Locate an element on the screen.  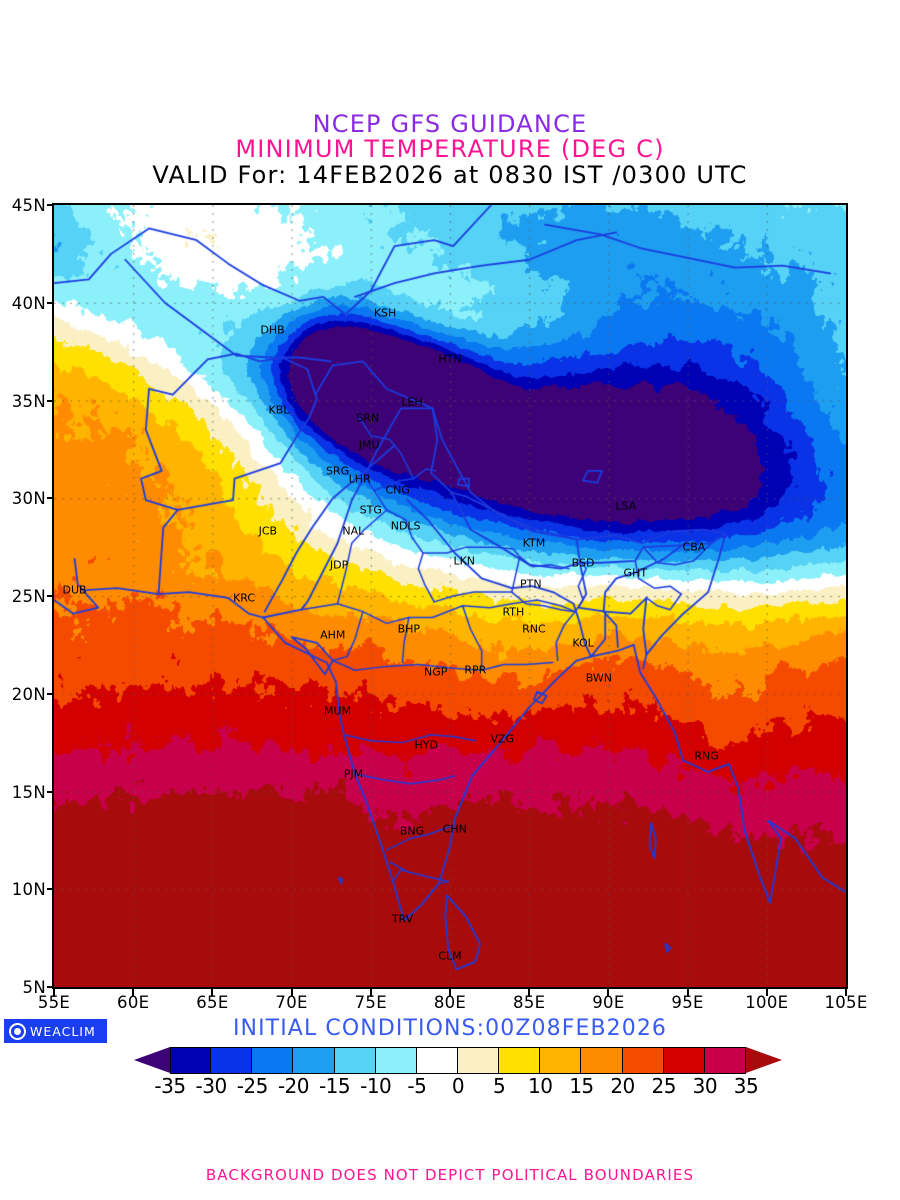
lat-tick-label: 40N is located at coordinates (28, 303).